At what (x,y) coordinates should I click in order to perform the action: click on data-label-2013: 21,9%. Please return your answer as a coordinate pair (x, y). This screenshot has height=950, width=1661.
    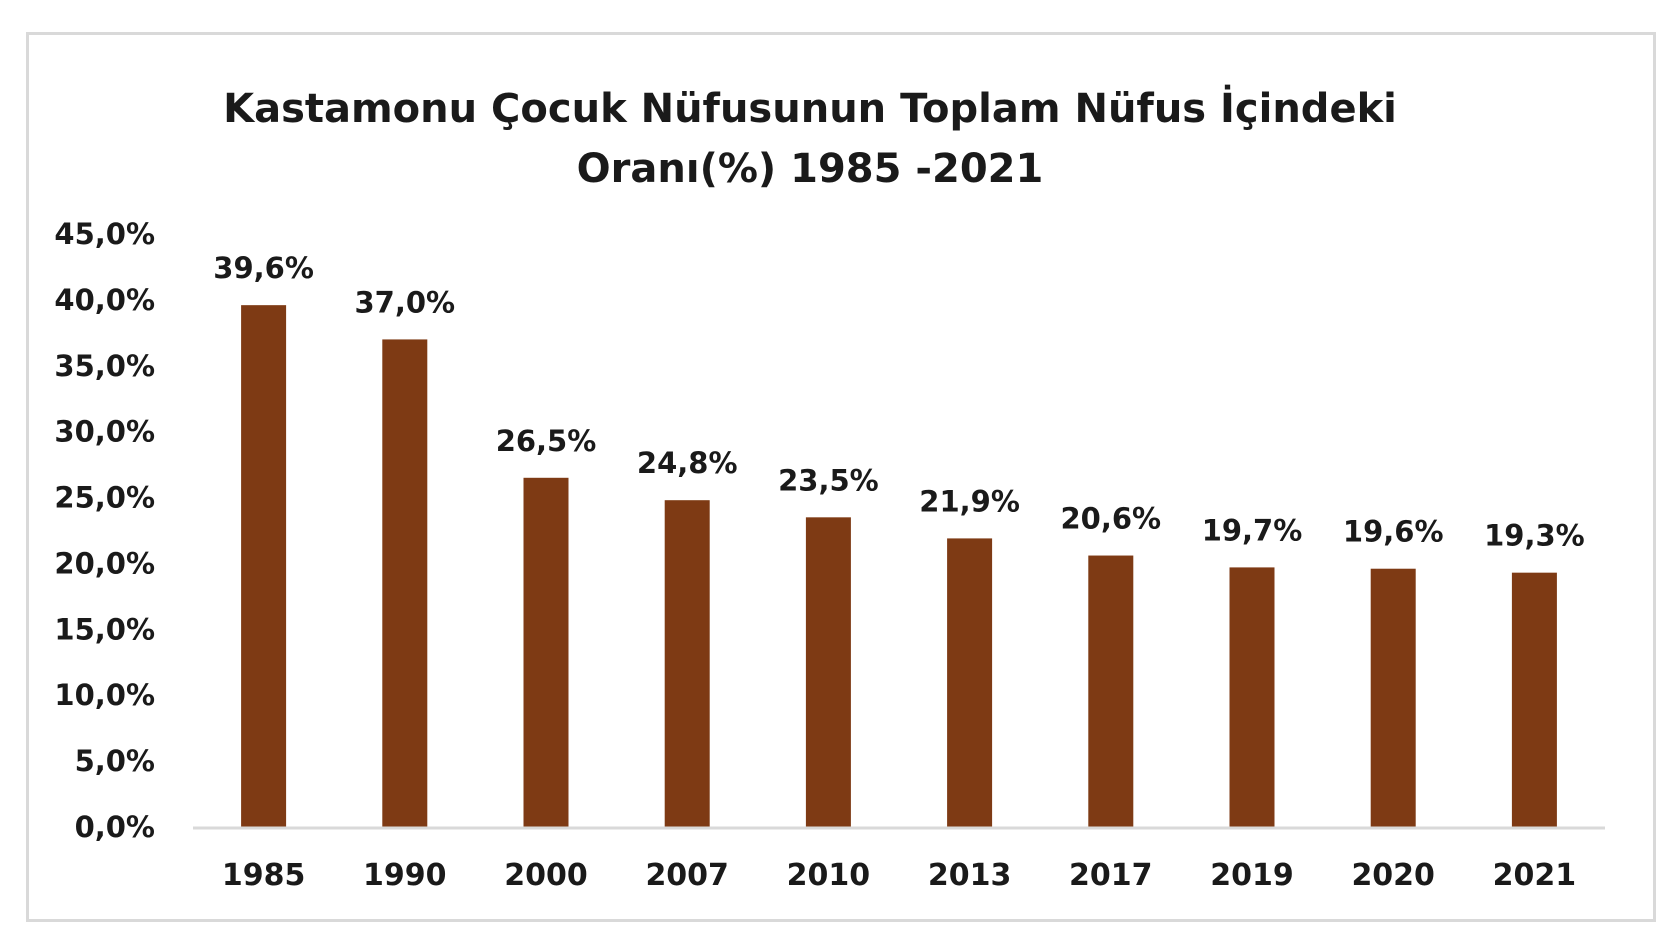
    Looking at the image, I should click on (969, 501).